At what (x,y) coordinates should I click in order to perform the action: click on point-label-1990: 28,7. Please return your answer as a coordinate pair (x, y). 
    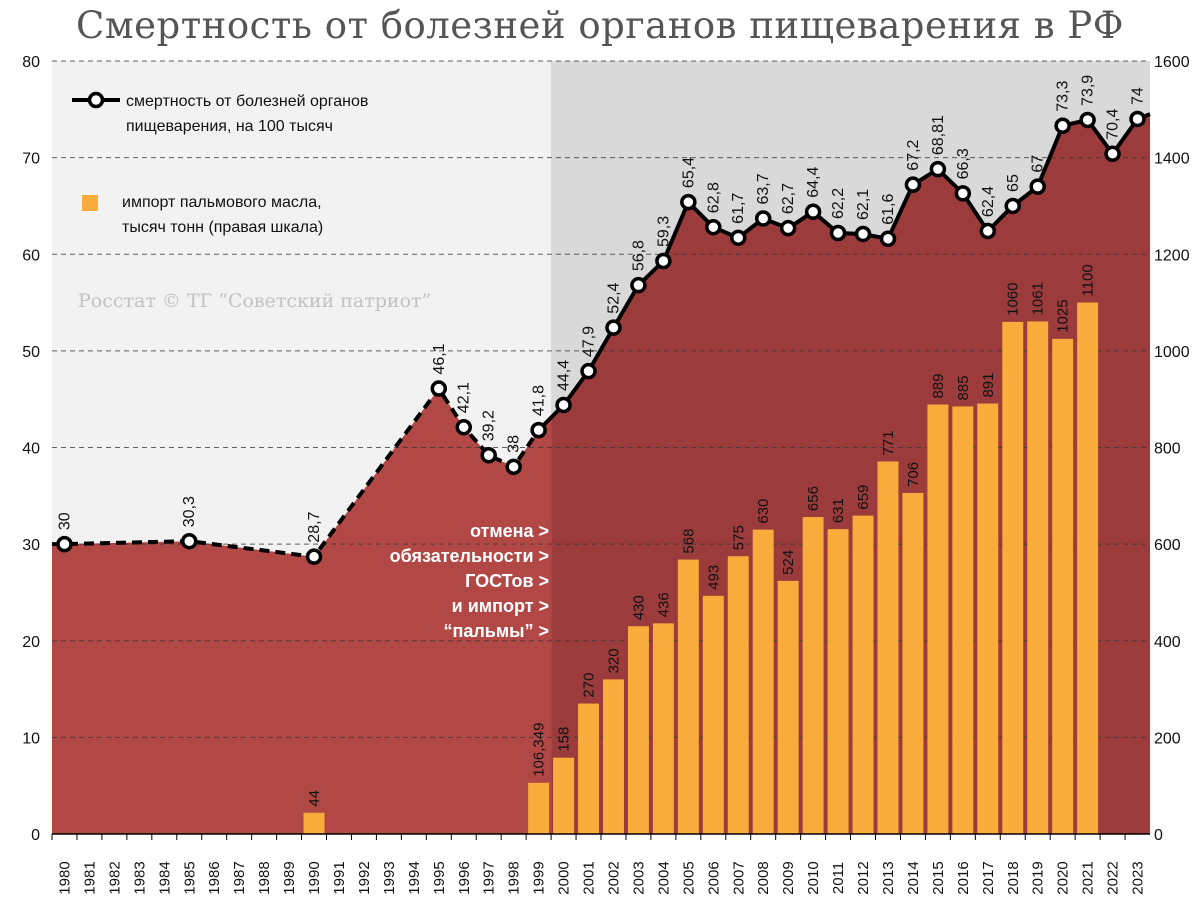
    Looking at the image, I should click on (314, 526).